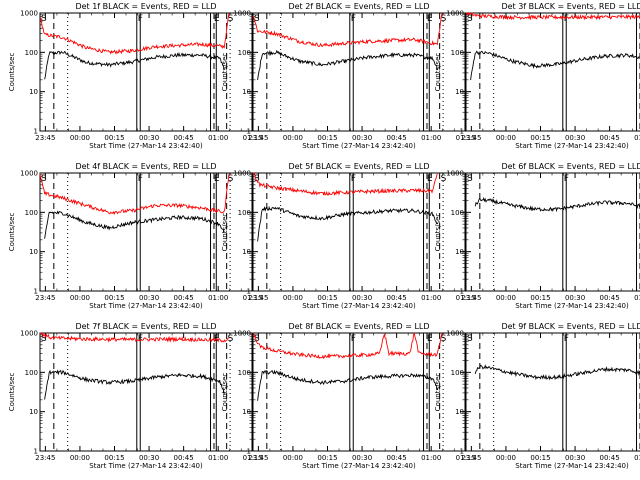 The image size is (640, 480). Describe the element at coordinates (145, 166) in the screenshot. I see `panel-title: Det 4f BLACK = Events, RED = LLD` at that location.